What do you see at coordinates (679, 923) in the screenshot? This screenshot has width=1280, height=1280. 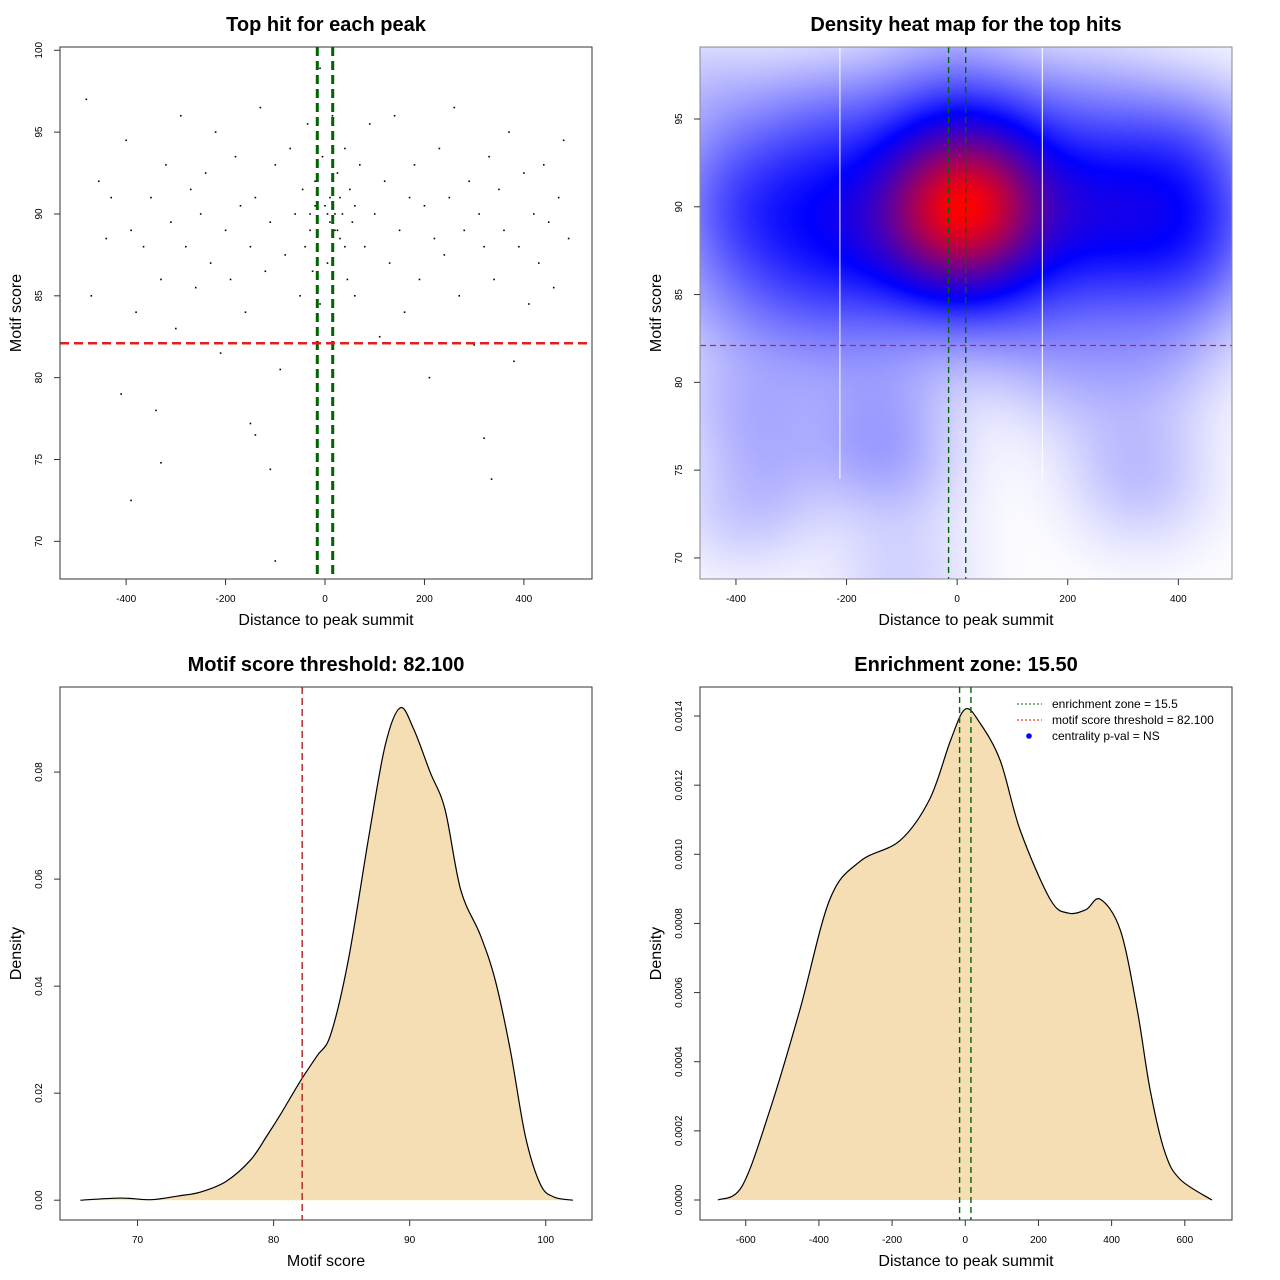 I see `y-tick-label: 0.0008` at bounding box center [679, 923].